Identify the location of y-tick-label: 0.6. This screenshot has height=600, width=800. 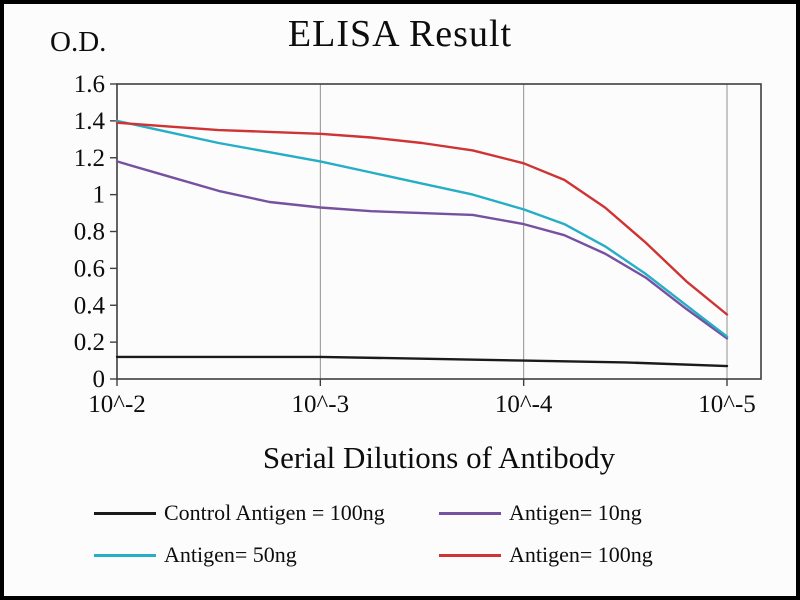
(89, 268).